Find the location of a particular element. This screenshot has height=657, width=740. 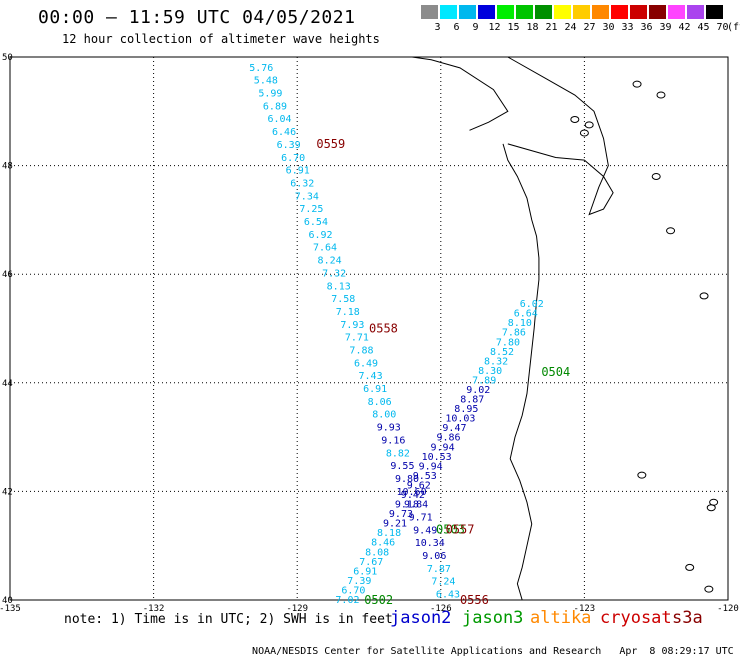

mission-jason2: jason2 is located at coordinates (421, 618).